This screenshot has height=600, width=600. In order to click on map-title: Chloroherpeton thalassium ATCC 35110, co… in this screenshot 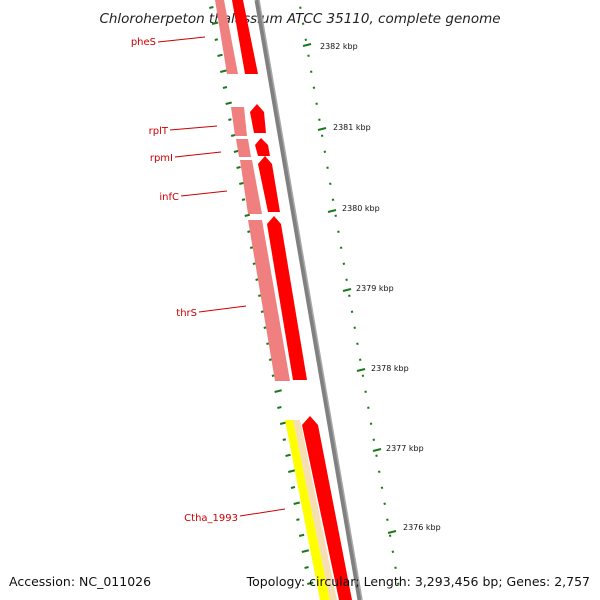, I will do `click(299, 19)`.